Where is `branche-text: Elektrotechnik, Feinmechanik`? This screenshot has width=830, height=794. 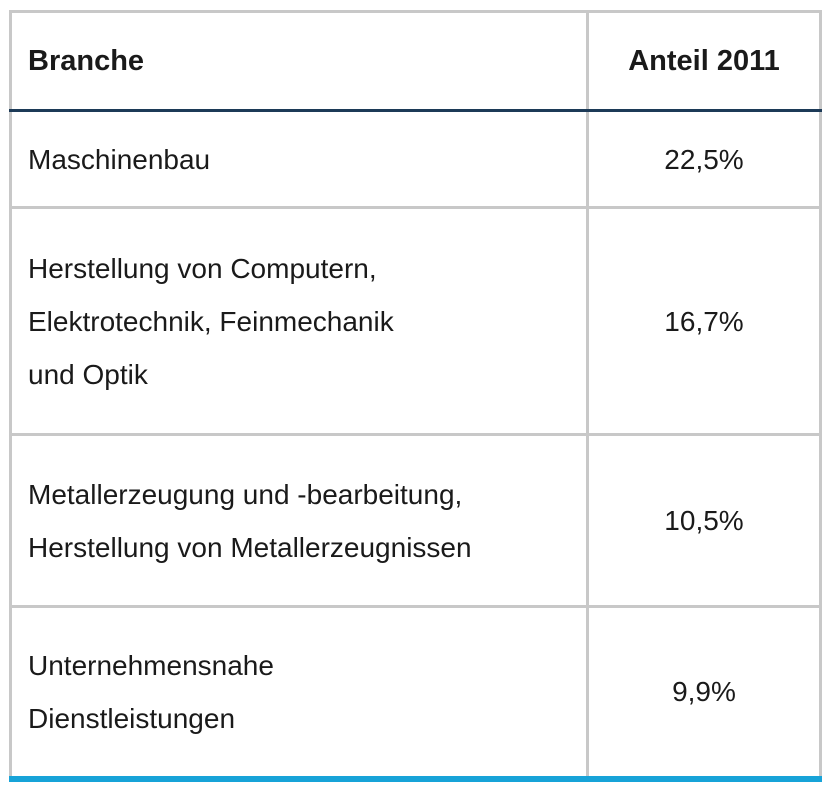 branche-text: Elektrotechnik, Feinmechanik is located at coordinates (211, 321).